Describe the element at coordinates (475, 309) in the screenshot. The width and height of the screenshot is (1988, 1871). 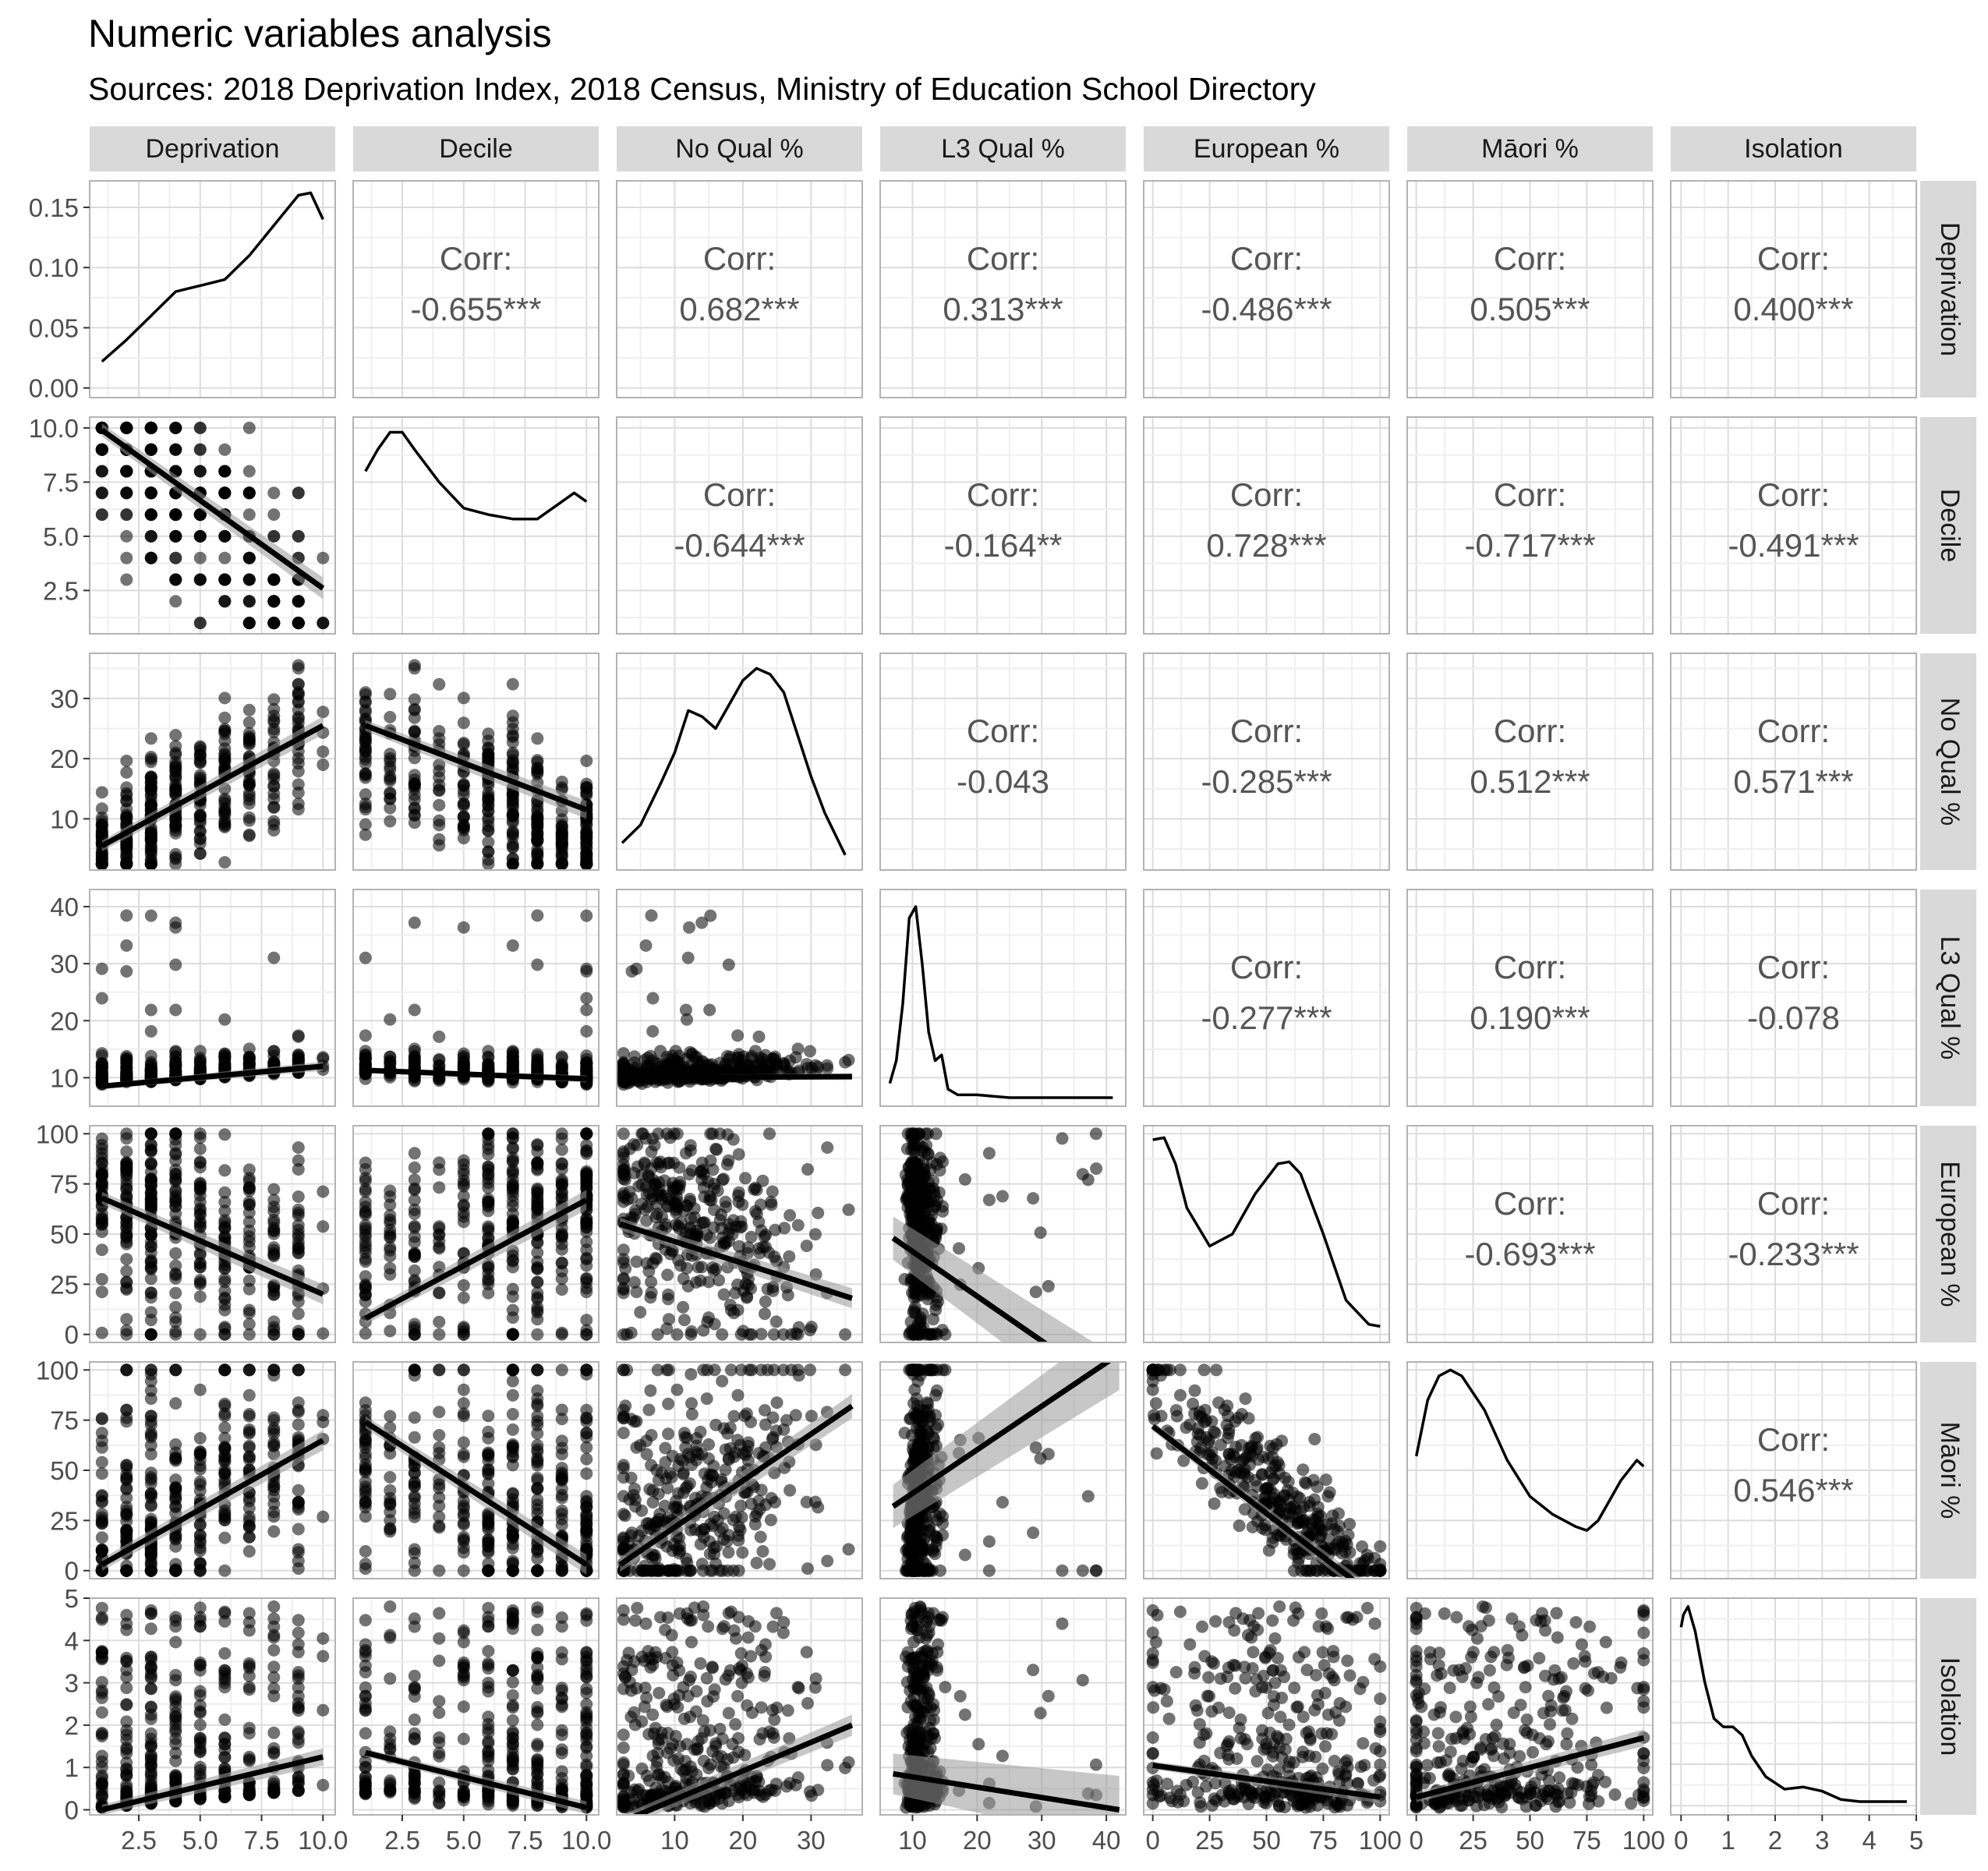
I see `corr-value: -0.655***` at that location.